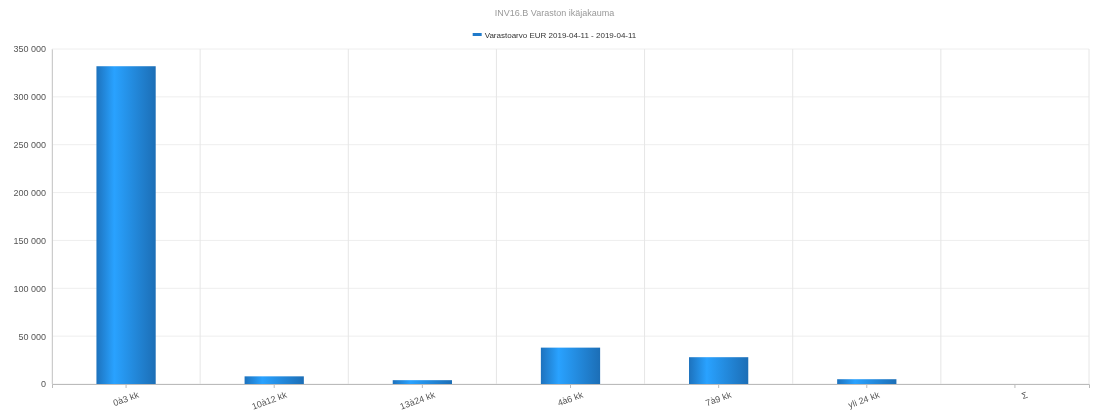  What do you see at coordinates (29, 240) in the screenshot?
I see `y-tick-label: 150 000` at bounding box center [29, 240].